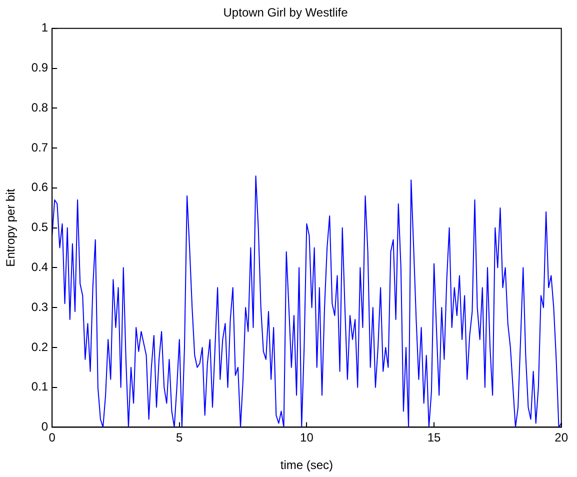 The height and width of the screenshot is (477, 577). Describe the element at coordinates (39, 387) in the screenshot. I see `y-tick-label: 0.1` at that location.